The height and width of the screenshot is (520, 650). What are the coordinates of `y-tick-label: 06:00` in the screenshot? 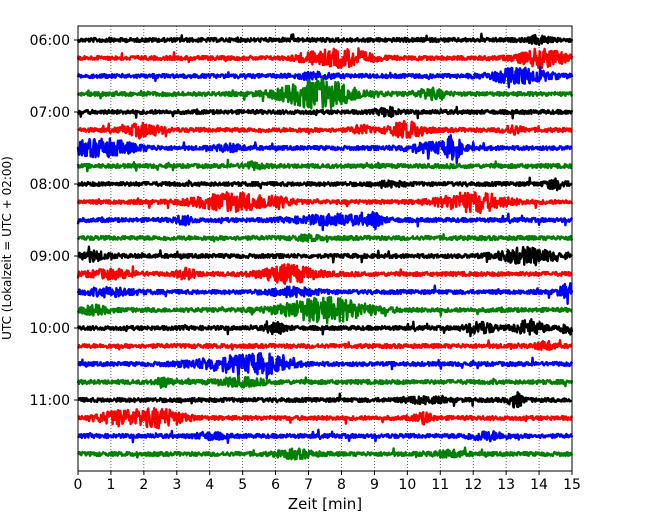 It's located at (50, 41).